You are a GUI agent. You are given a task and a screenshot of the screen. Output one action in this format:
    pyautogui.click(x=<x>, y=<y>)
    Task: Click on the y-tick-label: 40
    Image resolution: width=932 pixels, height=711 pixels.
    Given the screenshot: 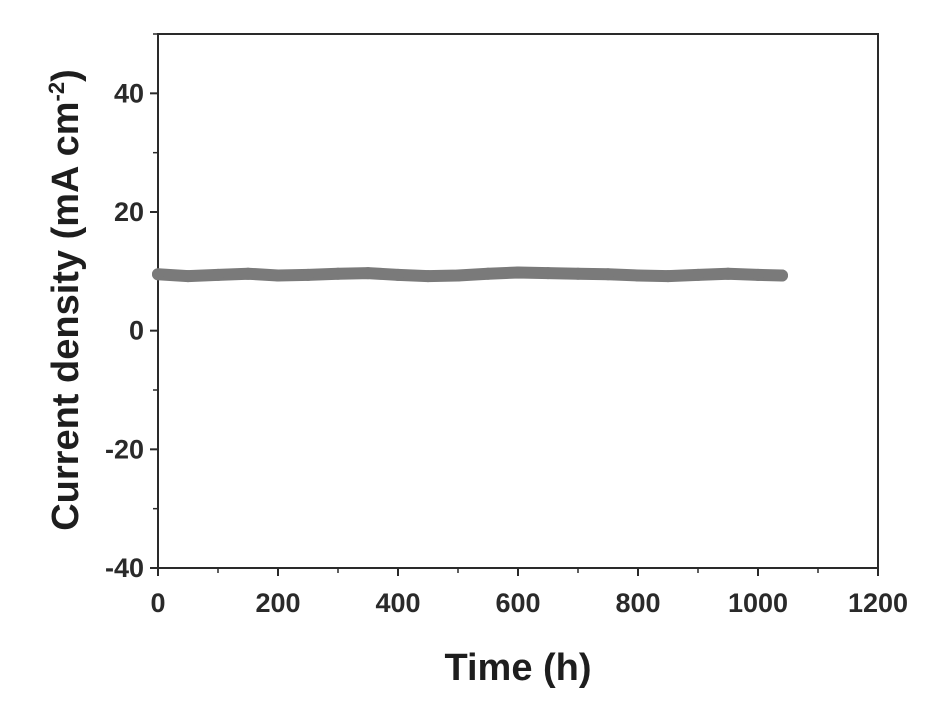 What is the action you would take?
    pyautogui.click(x=129, y=93)
    